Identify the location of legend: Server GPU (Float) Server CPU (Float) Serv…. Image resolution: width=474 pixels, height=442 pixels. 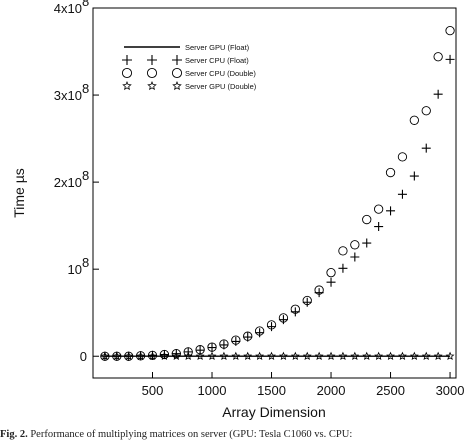
(189, 67).